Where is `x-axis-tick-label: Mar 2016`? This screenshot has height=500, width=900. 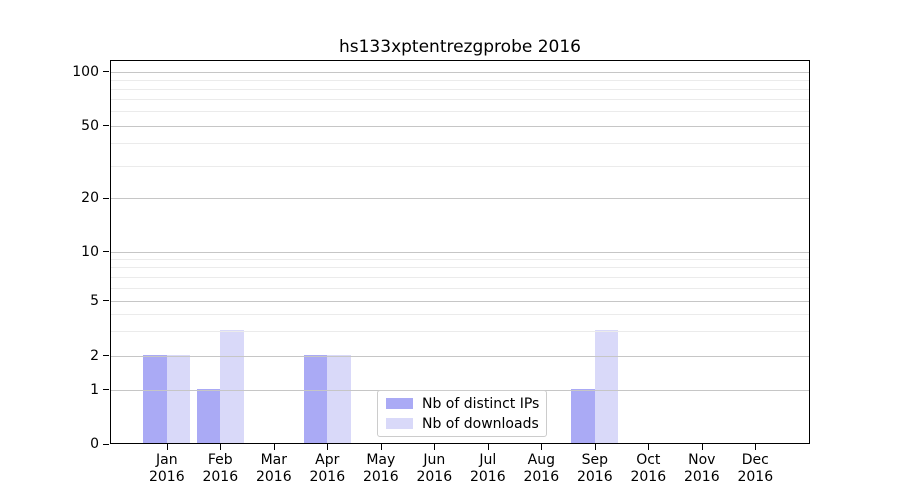
x-axis-tick-label: Mar 2016 is located at coordinates (274, 469).